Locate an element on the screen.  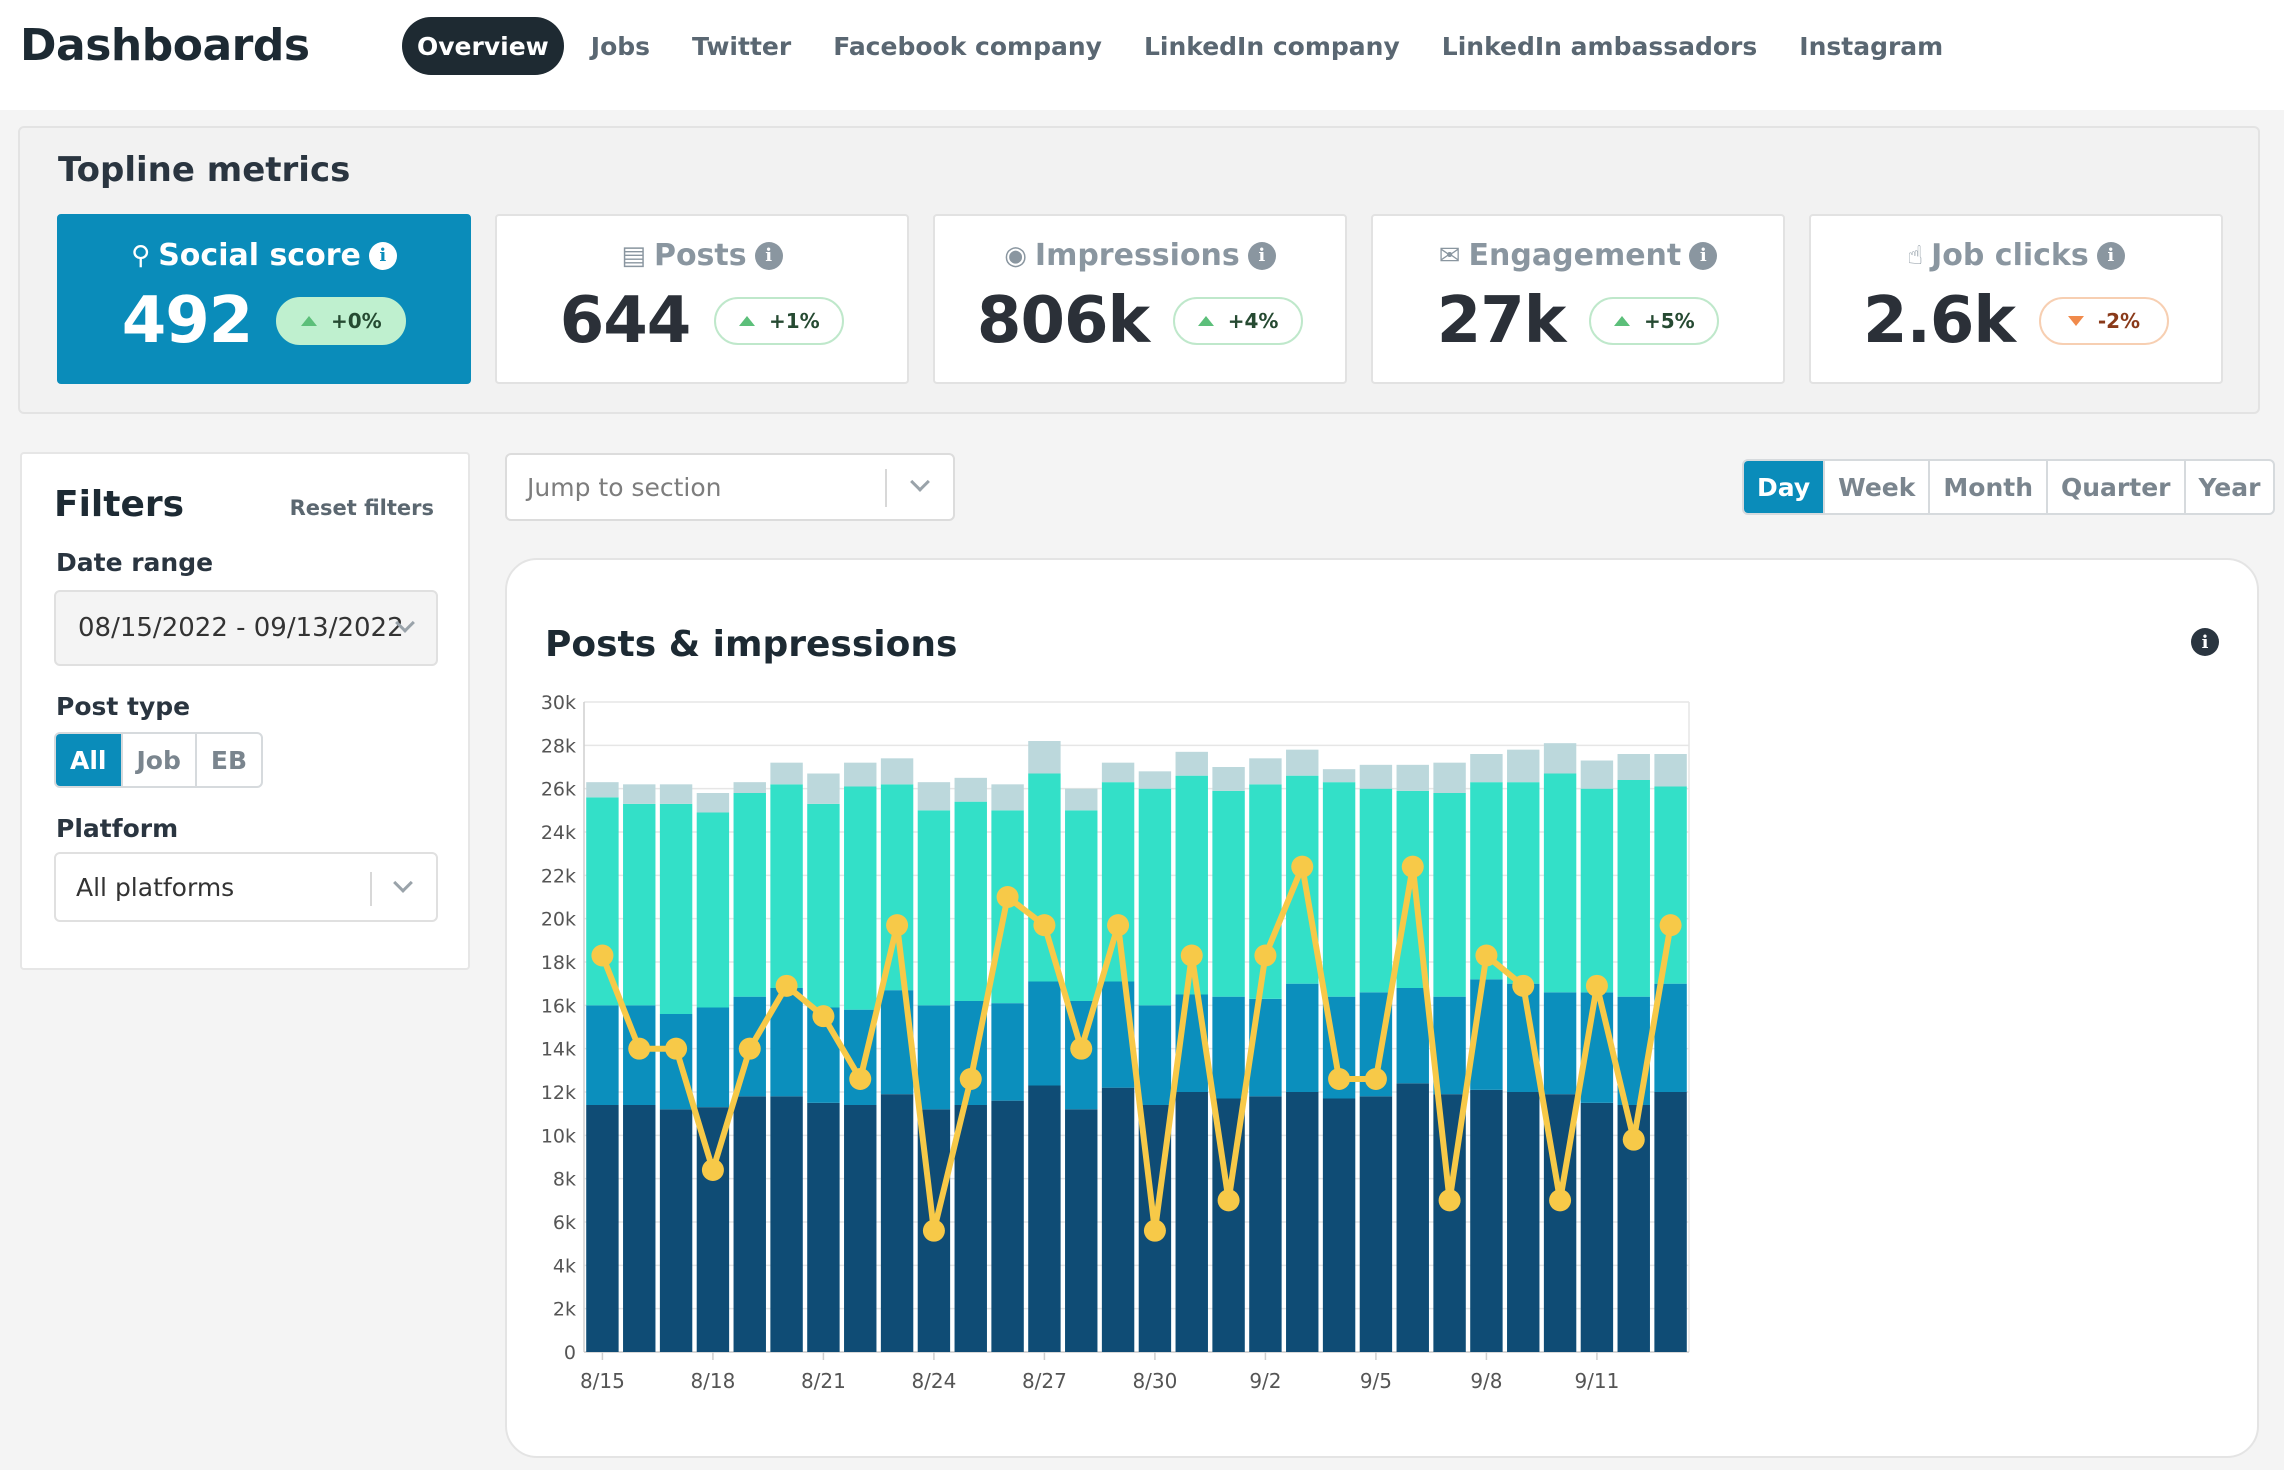
tab-overview: Overview is located at coordinates (483, 46).